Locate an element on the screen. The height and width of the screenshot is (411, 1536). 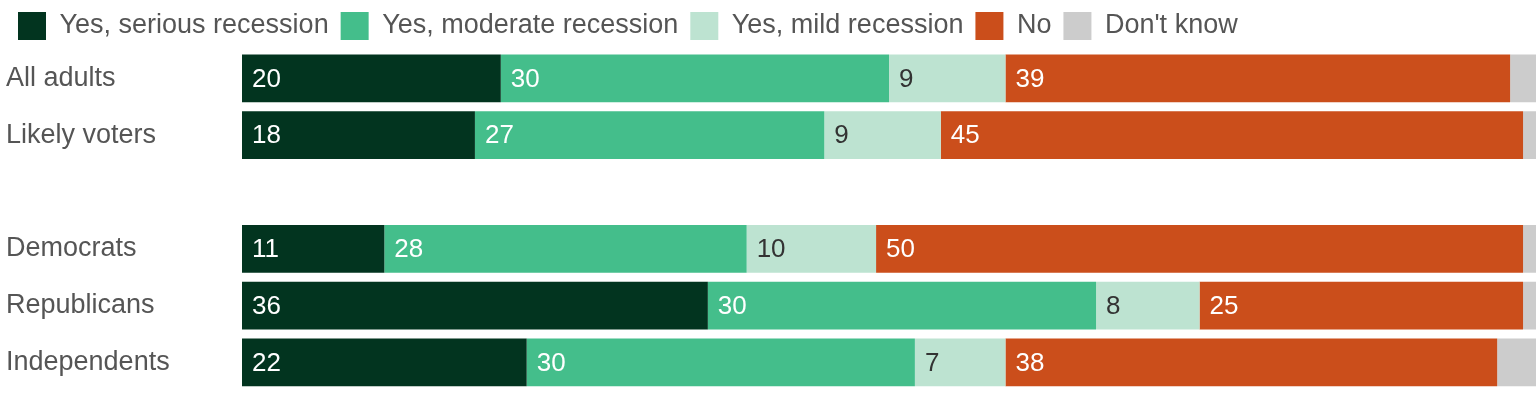
data-label: 28 is located at coordinates (409, 247).